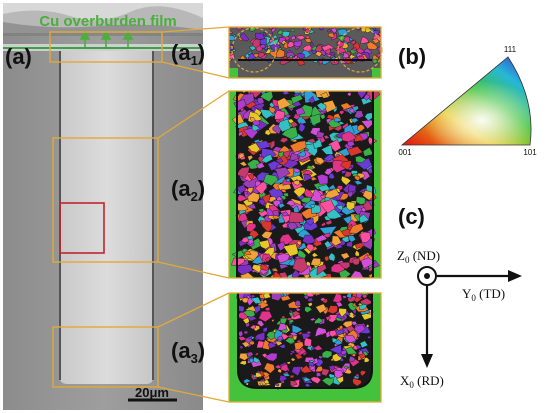 This screenshot has height=413, width=549. Describe the element at coordinates (108, 21) in the screenshot. I see `overburden-label: Cu overburden film` at that location.